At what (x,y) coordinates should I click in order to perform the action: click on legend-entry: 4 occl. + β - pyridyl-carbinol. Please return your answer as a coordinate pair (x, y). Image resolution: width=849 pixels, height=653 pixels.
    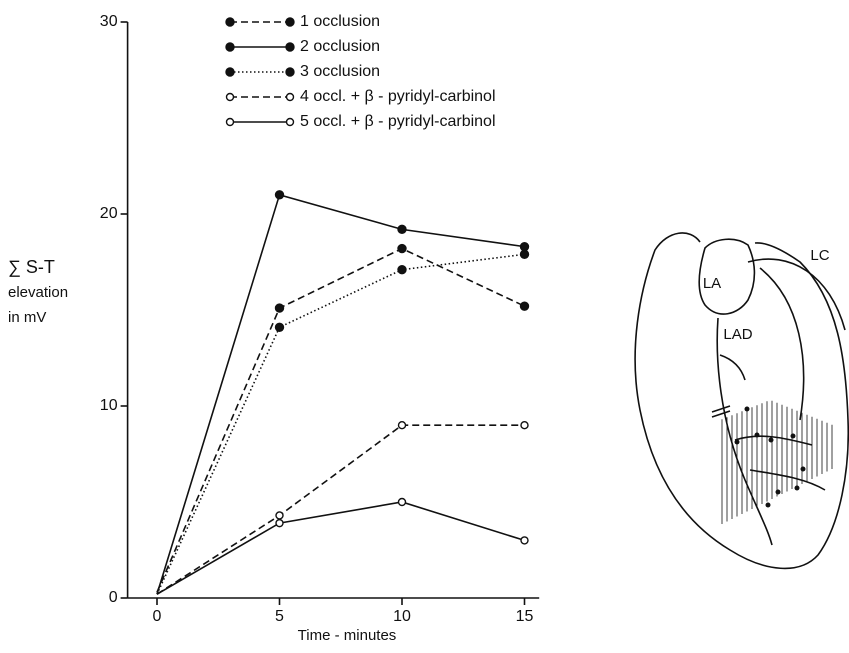
    Looking at the image, I should click on (360, 96).